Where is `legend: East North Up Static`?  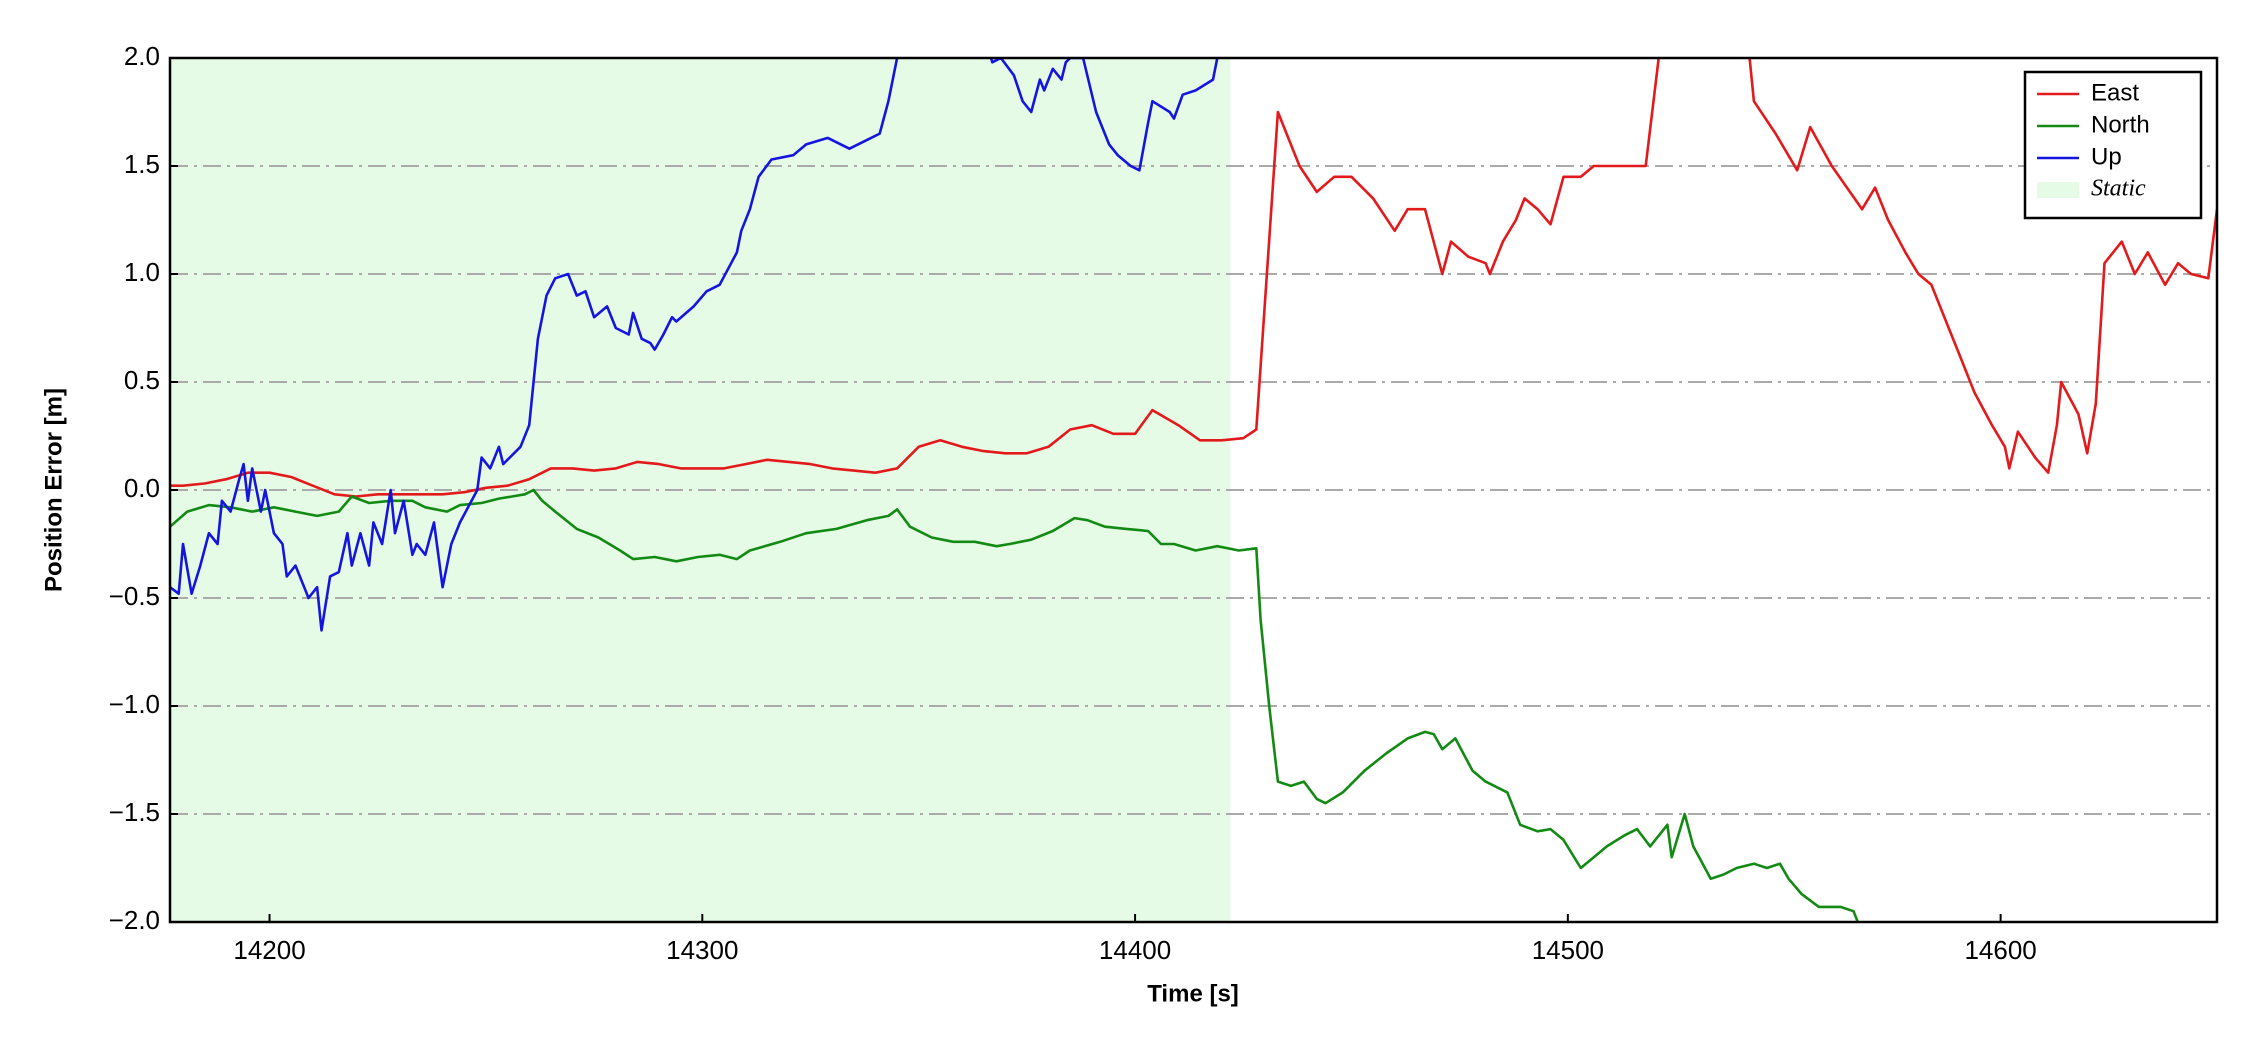 legend: East North Up Static is located at coordinates (2113, 145).